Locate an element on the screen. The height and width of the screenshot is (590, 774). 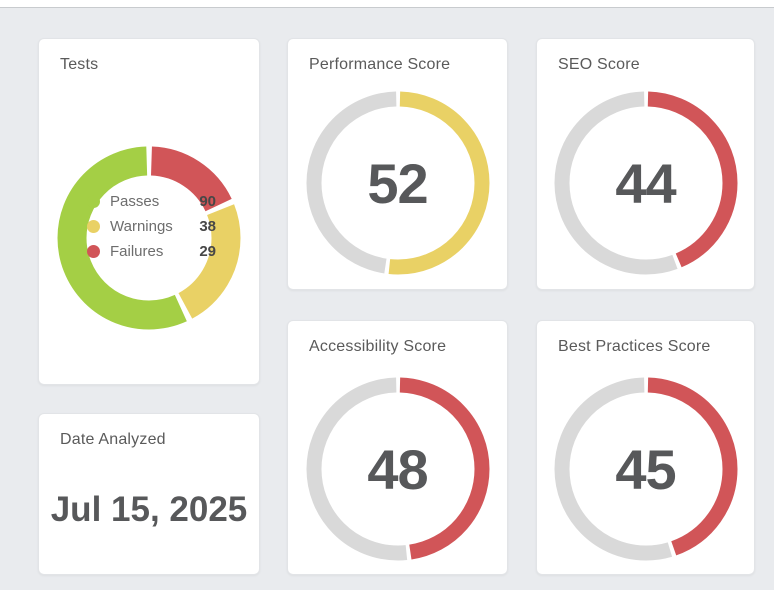
date-analyzed-value: Jul 15, 2025 is located at coordinates (149, 509).